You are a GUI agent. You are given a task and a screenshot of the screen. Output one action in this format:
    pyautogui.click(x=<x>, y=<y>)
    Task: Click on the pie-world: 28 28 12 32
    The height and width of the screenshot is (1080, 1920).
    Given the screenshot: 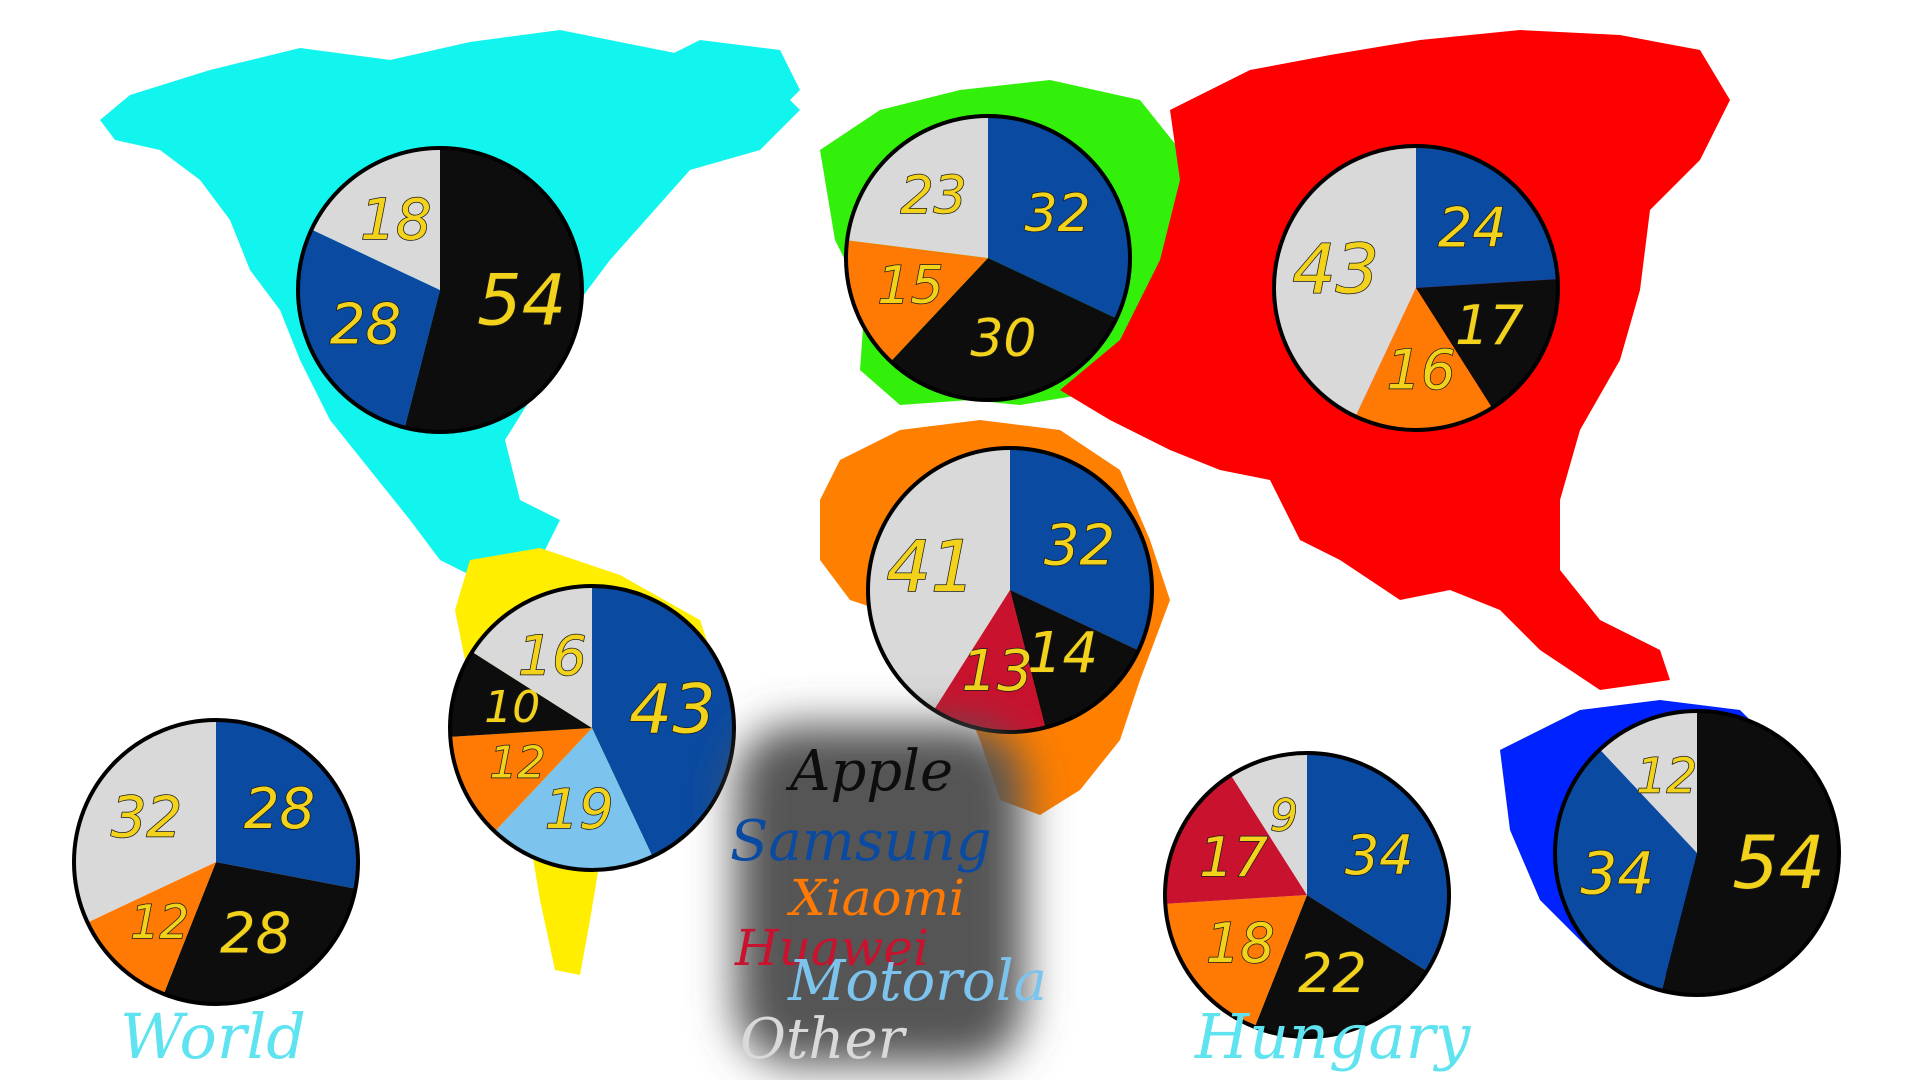 What is the action you would take?
    pyautogui.click(x=216, y=862)
    